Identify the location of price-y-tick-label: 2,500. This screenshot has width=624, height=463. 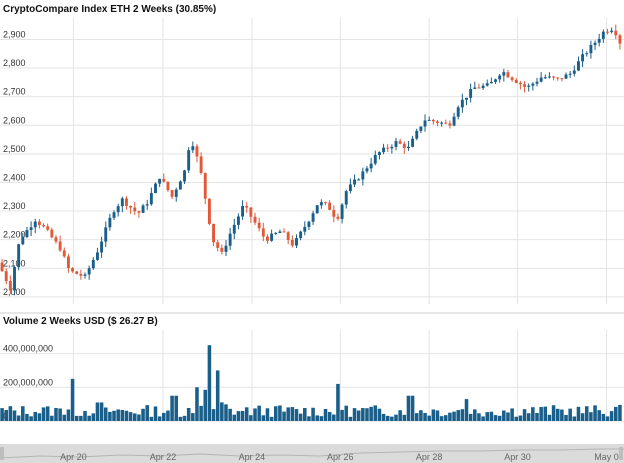
(14, 149).